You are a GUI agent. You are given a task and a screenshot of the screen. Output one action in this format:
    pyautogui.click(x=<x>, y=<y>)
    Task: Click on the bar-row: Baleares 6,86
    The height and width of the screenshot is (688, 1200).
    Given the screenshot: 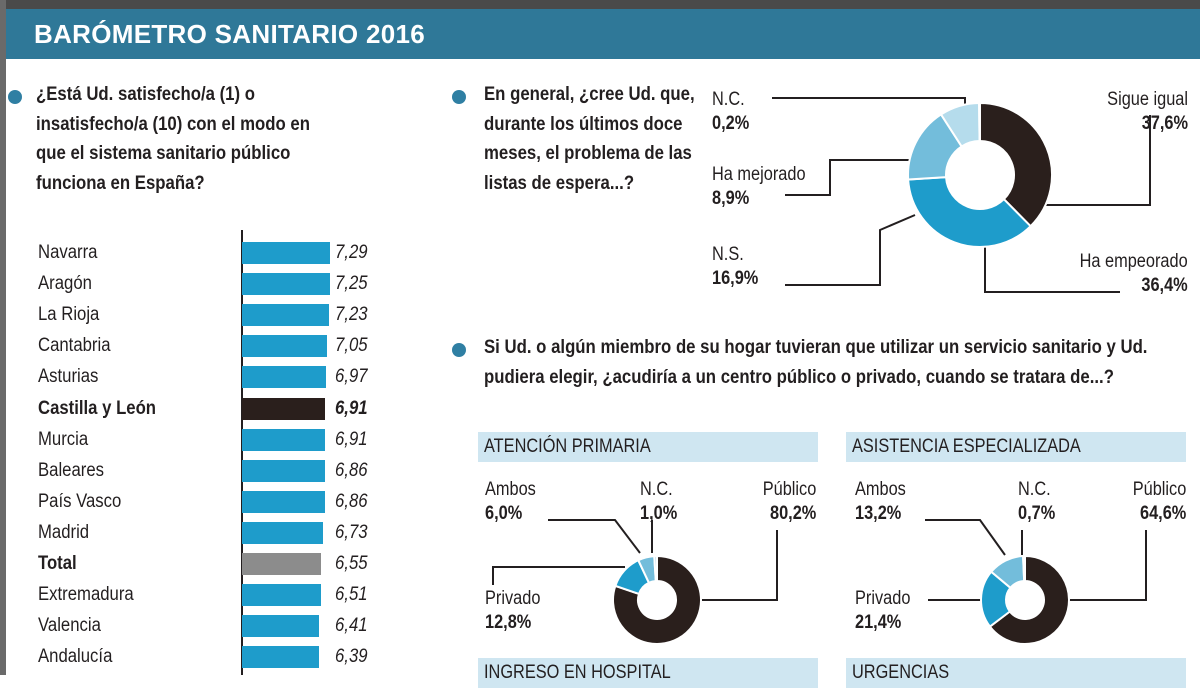 What is the action you would take?
    pyautogui.click(x=218, y=471)
    